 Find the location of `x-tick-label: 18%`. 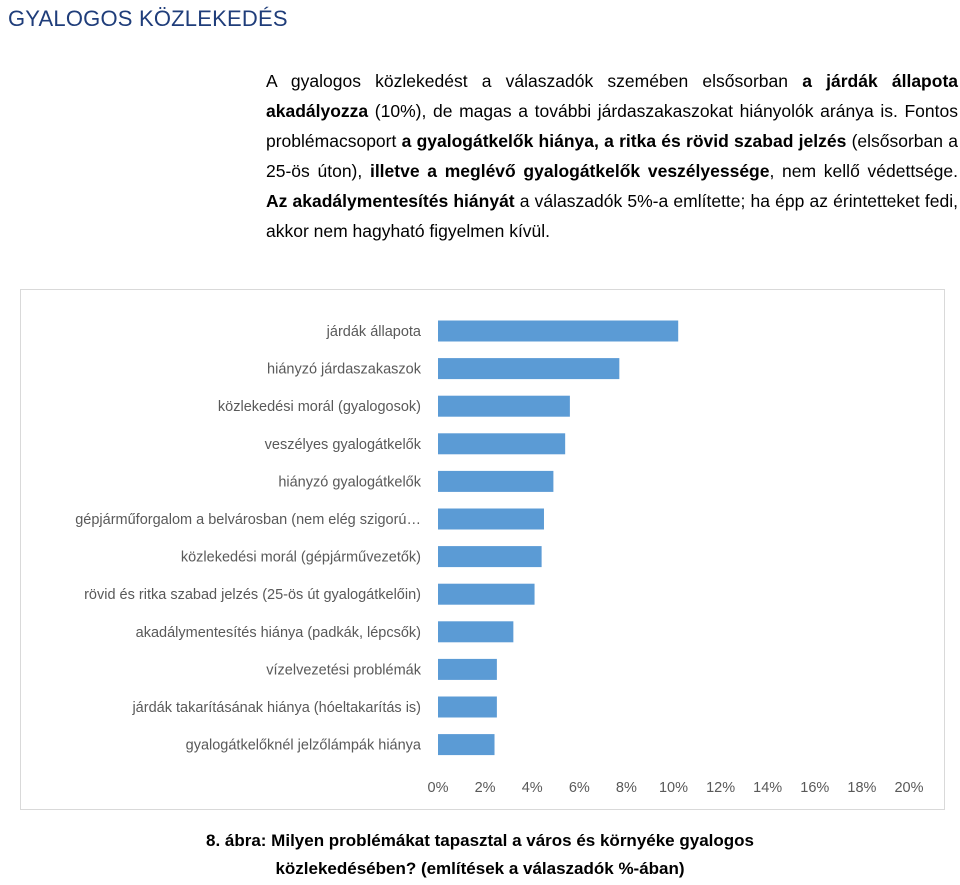

x-tick-label: 18% is located at coordinates (861, 788).